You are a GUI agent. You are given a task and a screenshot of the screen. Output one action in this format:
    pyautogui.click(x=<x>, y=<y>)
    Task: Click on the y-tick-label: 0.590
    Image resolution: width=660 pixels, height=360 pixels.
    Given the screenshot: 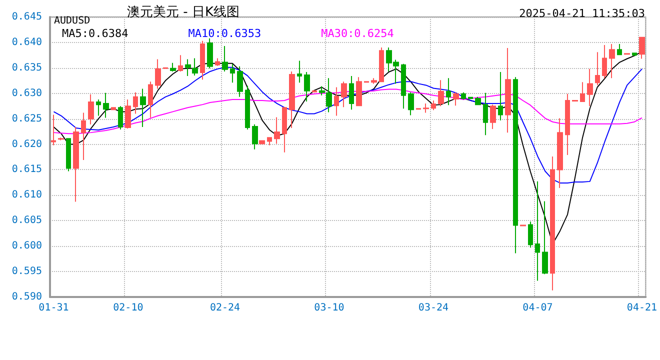 What is the action you would take?
    pyautogui.click(x=27, y=297)
    